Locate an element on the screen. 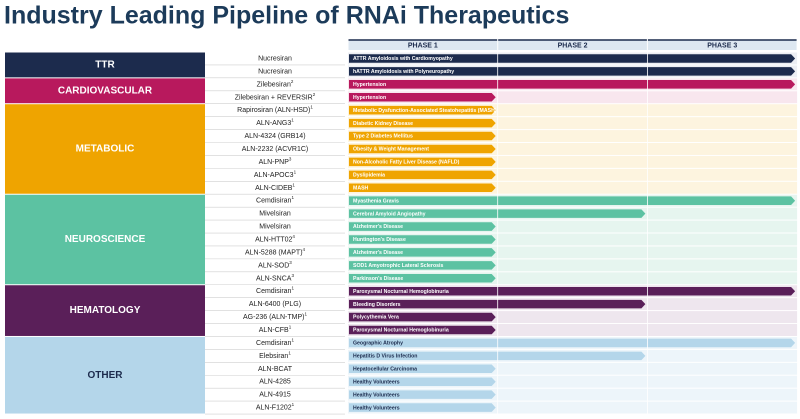  drug-name: ALN-PNP3 is located at coordinates (275, 161).